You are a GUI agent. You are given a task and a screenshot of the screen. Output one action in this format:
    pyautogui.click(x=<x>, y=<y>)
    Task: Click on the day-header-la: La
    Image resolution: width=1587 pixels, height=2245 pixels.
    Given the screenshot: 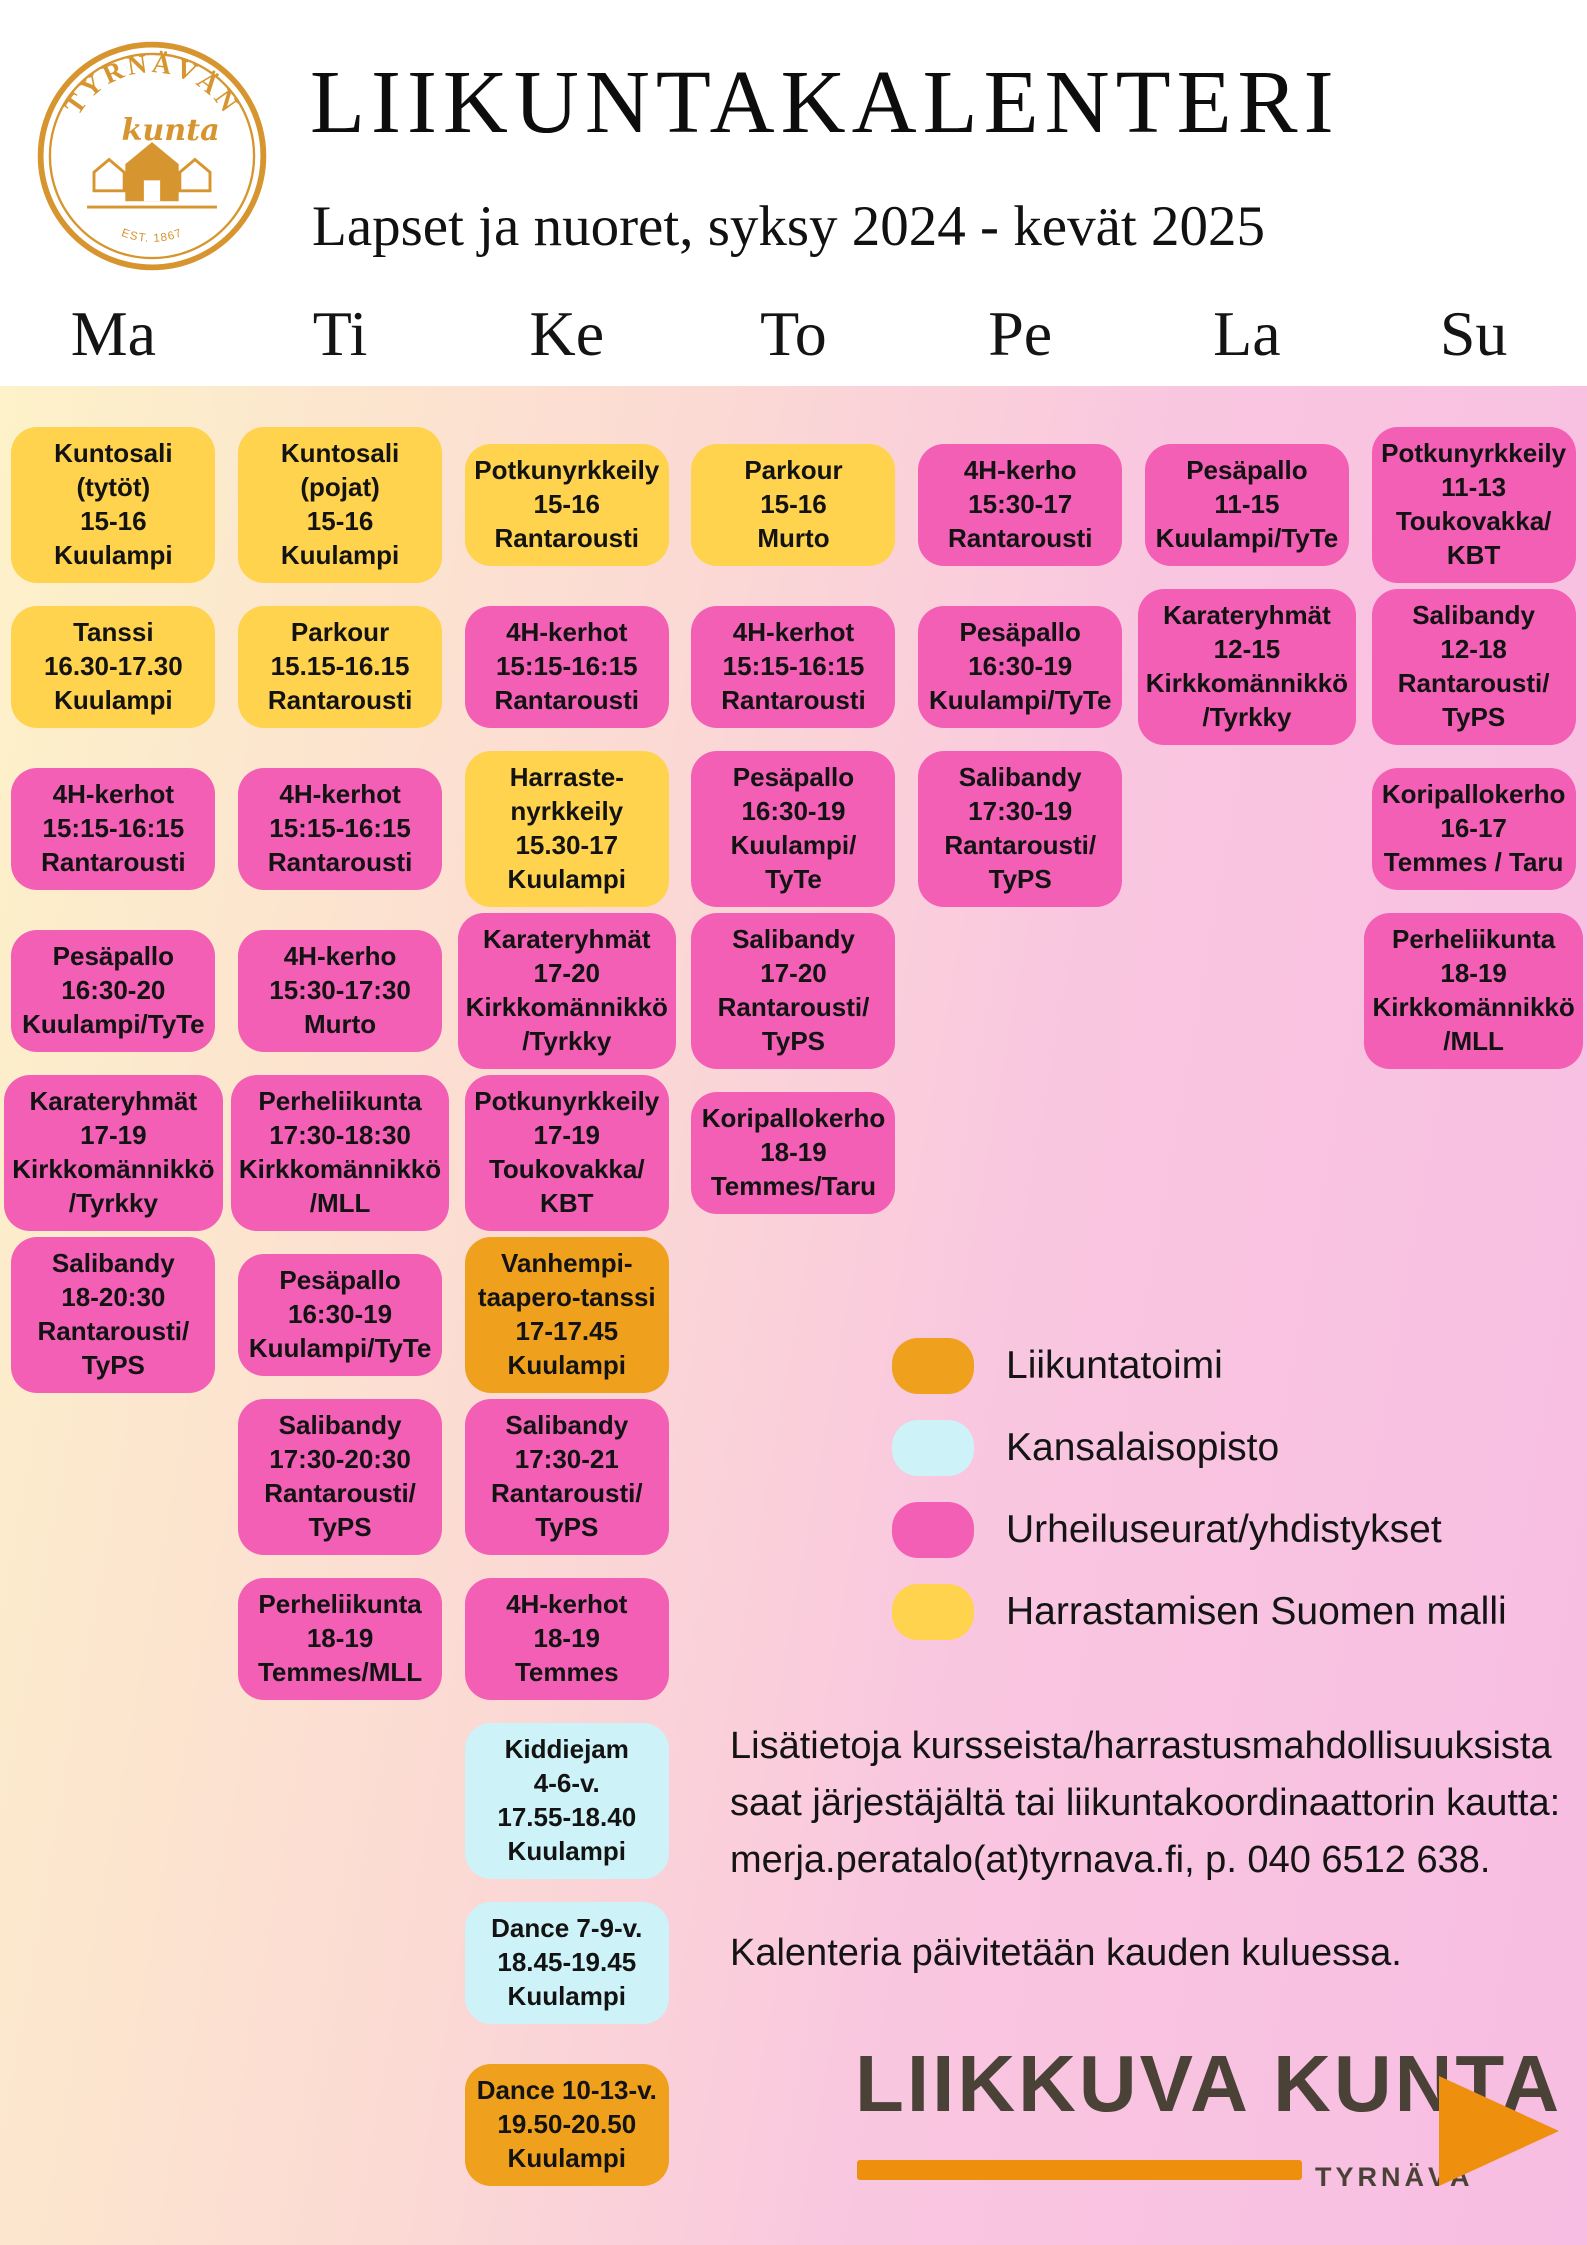 What is the action you would take?
    pyautogui.click(x=1247, y=333)
    